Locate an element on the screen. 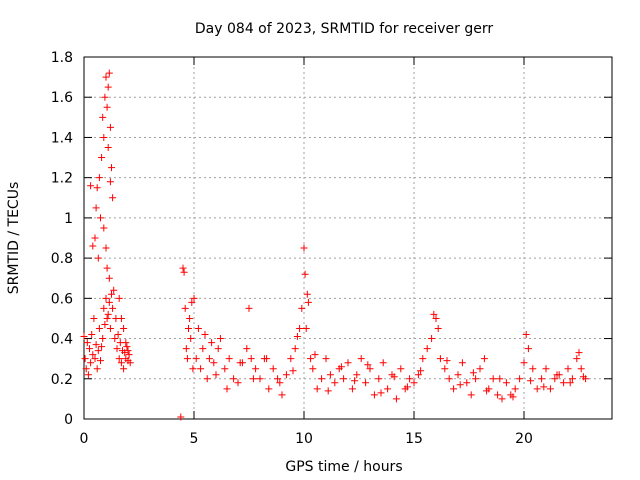  x-tick-label: 10 is located at coordinates (304, 439).